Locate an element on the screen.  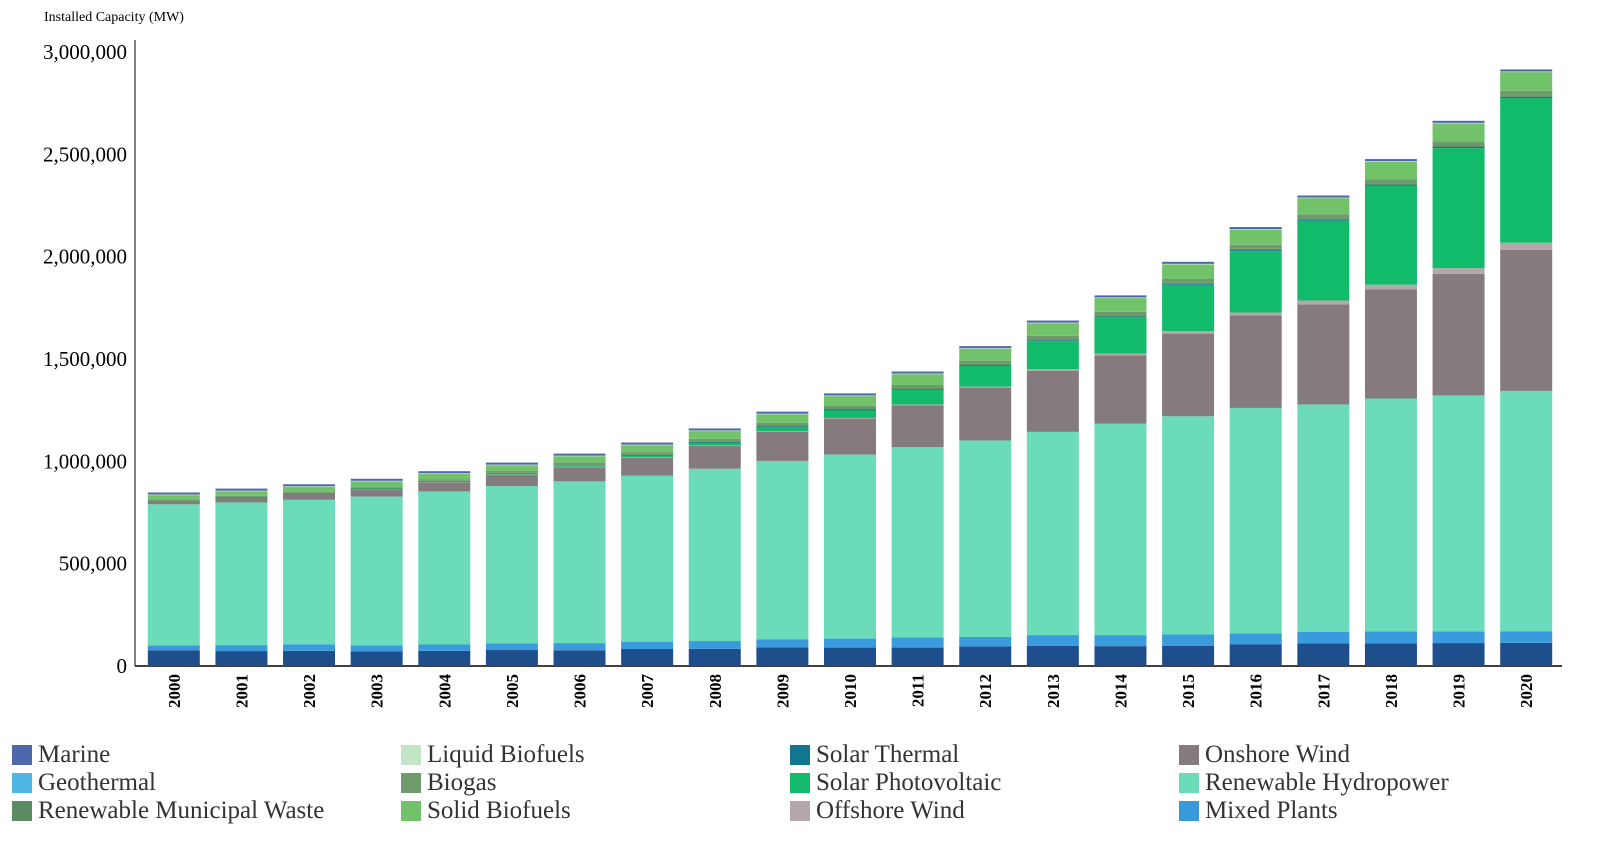
legend-item: Renewable Hydropower is located at coordinates (1314, 783).